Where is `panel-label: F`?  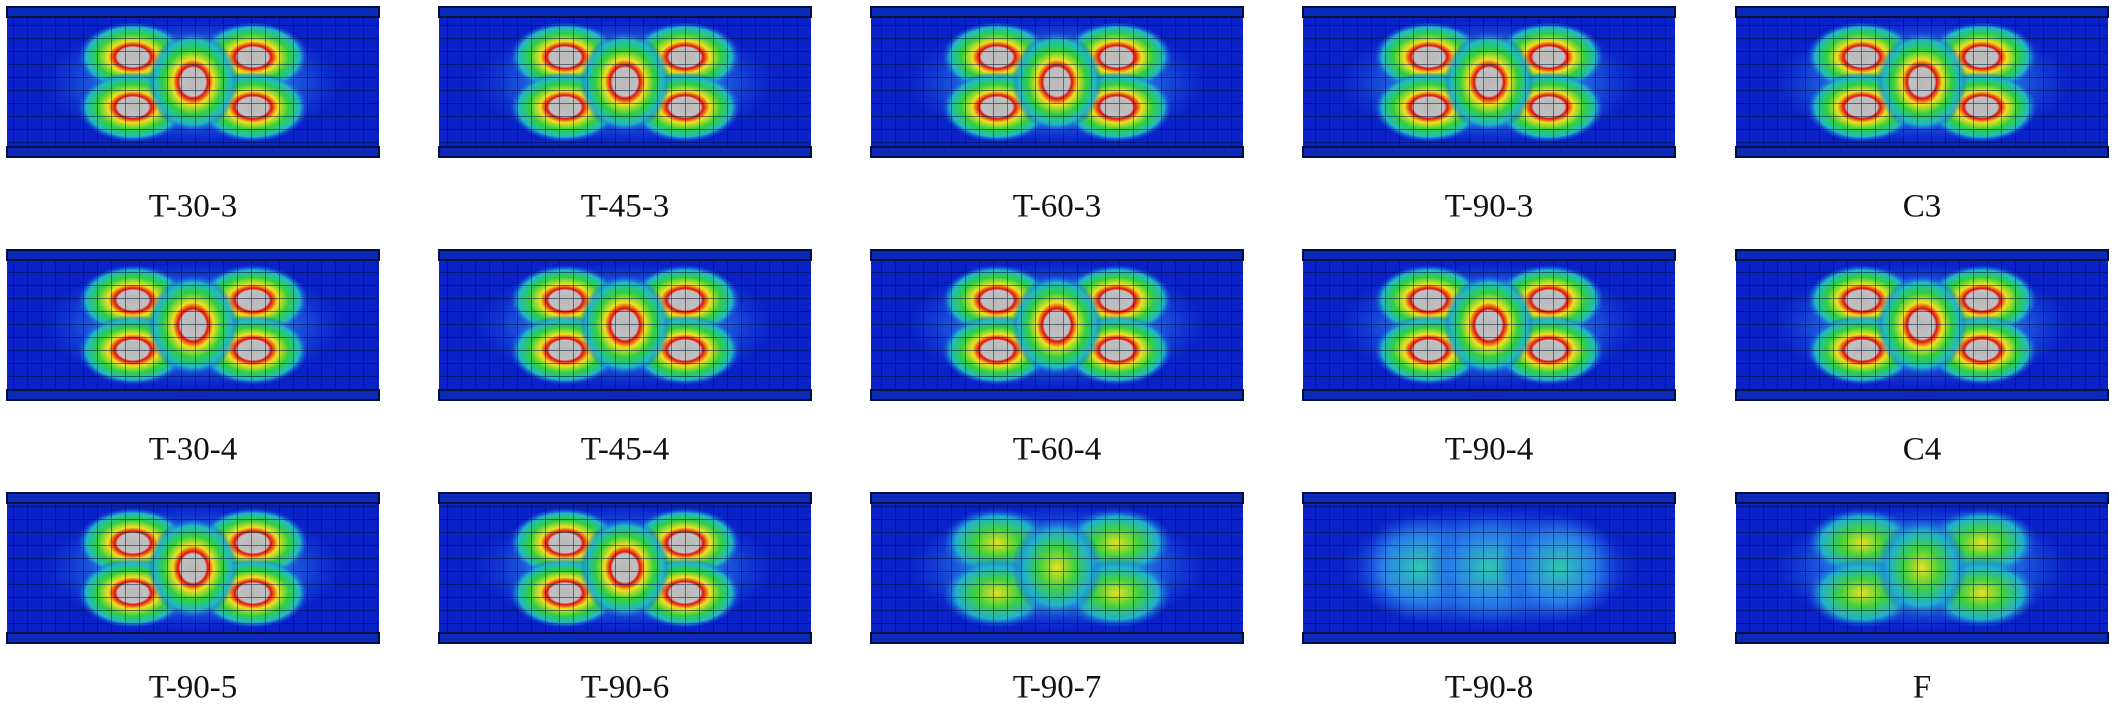 panel-label: F is located at coordinates (1922, 688).